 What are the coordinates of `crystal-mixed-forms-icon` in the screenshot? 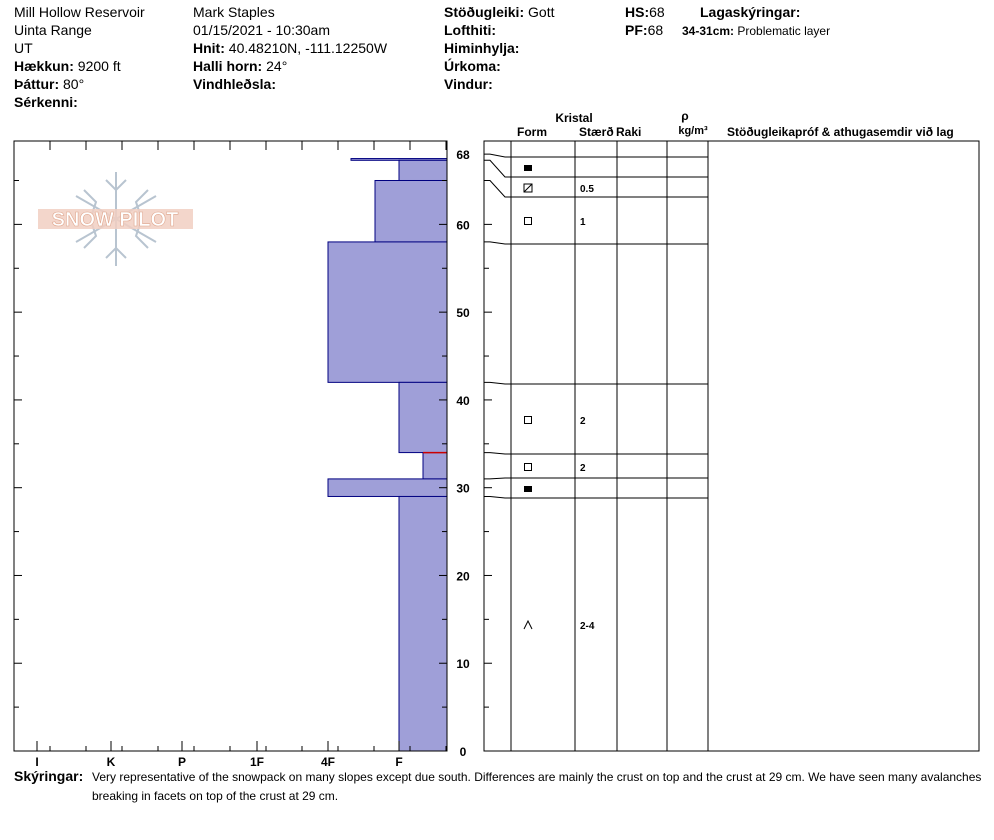 It's located at (528, 188).